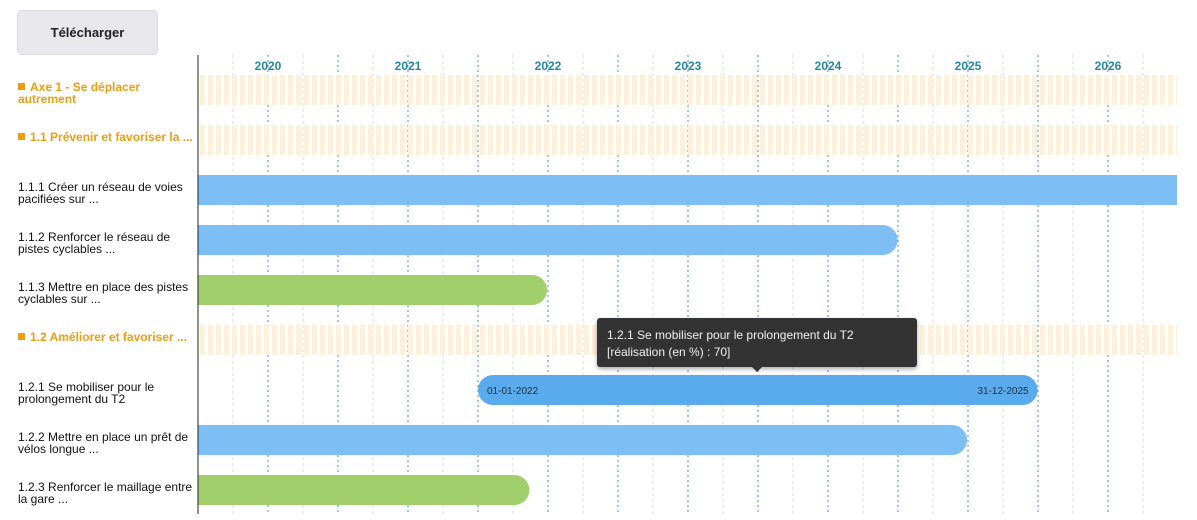 The image size is (1197, 520). I want to click on bar-end-date: 31-12-2025, so click(1003, 391).